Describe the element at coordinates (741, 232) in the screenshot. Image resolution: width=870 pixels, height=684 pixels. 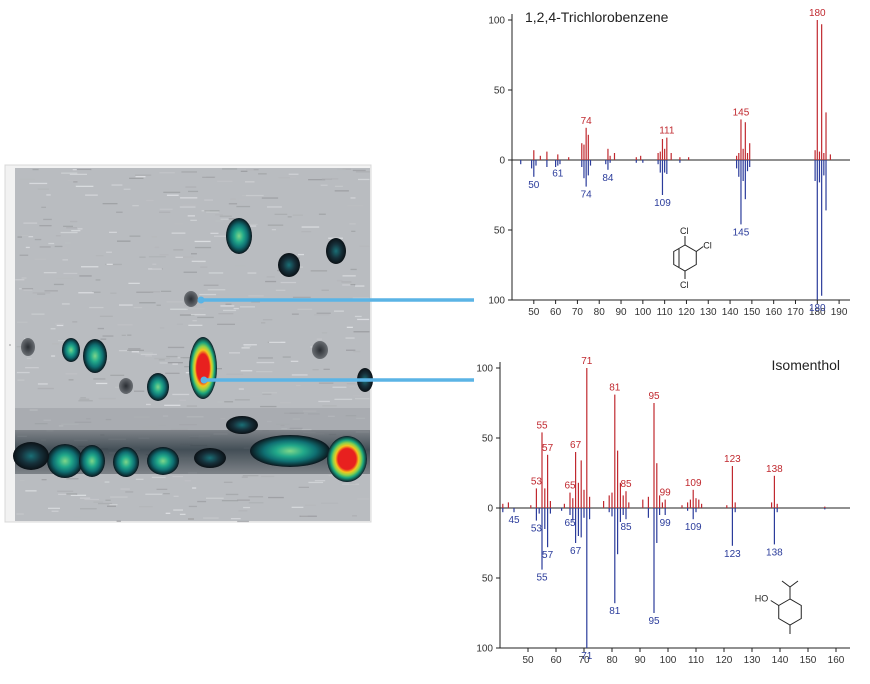
I see `peak-label: 145` at that location.